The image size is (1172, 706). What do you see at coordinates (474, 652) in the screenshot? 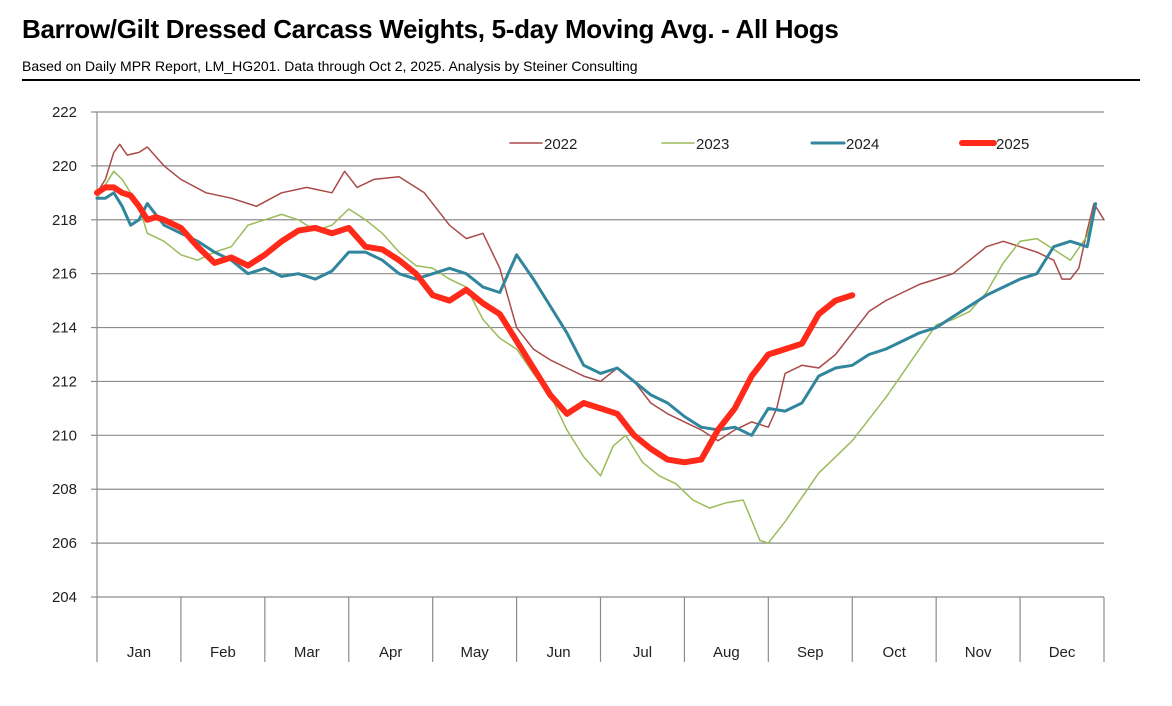
I see `x-tick-label: May` at bounding box center [474, 652].